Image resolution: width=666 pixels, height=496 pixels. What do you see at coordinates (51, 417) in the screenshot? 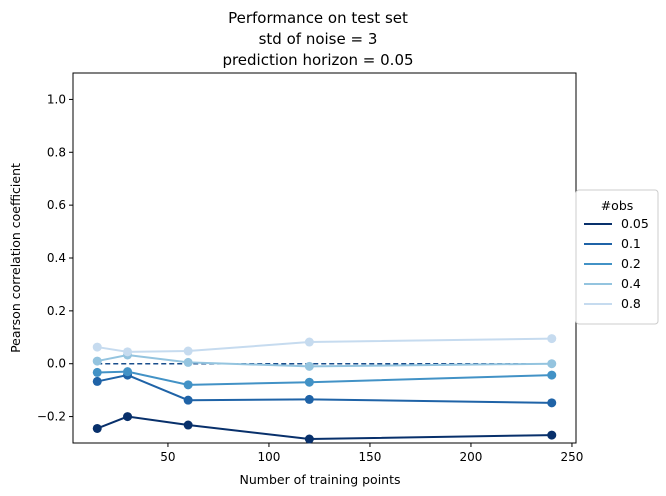
I see `y-tick-label: −0.2` at bounding box center [51, 417].